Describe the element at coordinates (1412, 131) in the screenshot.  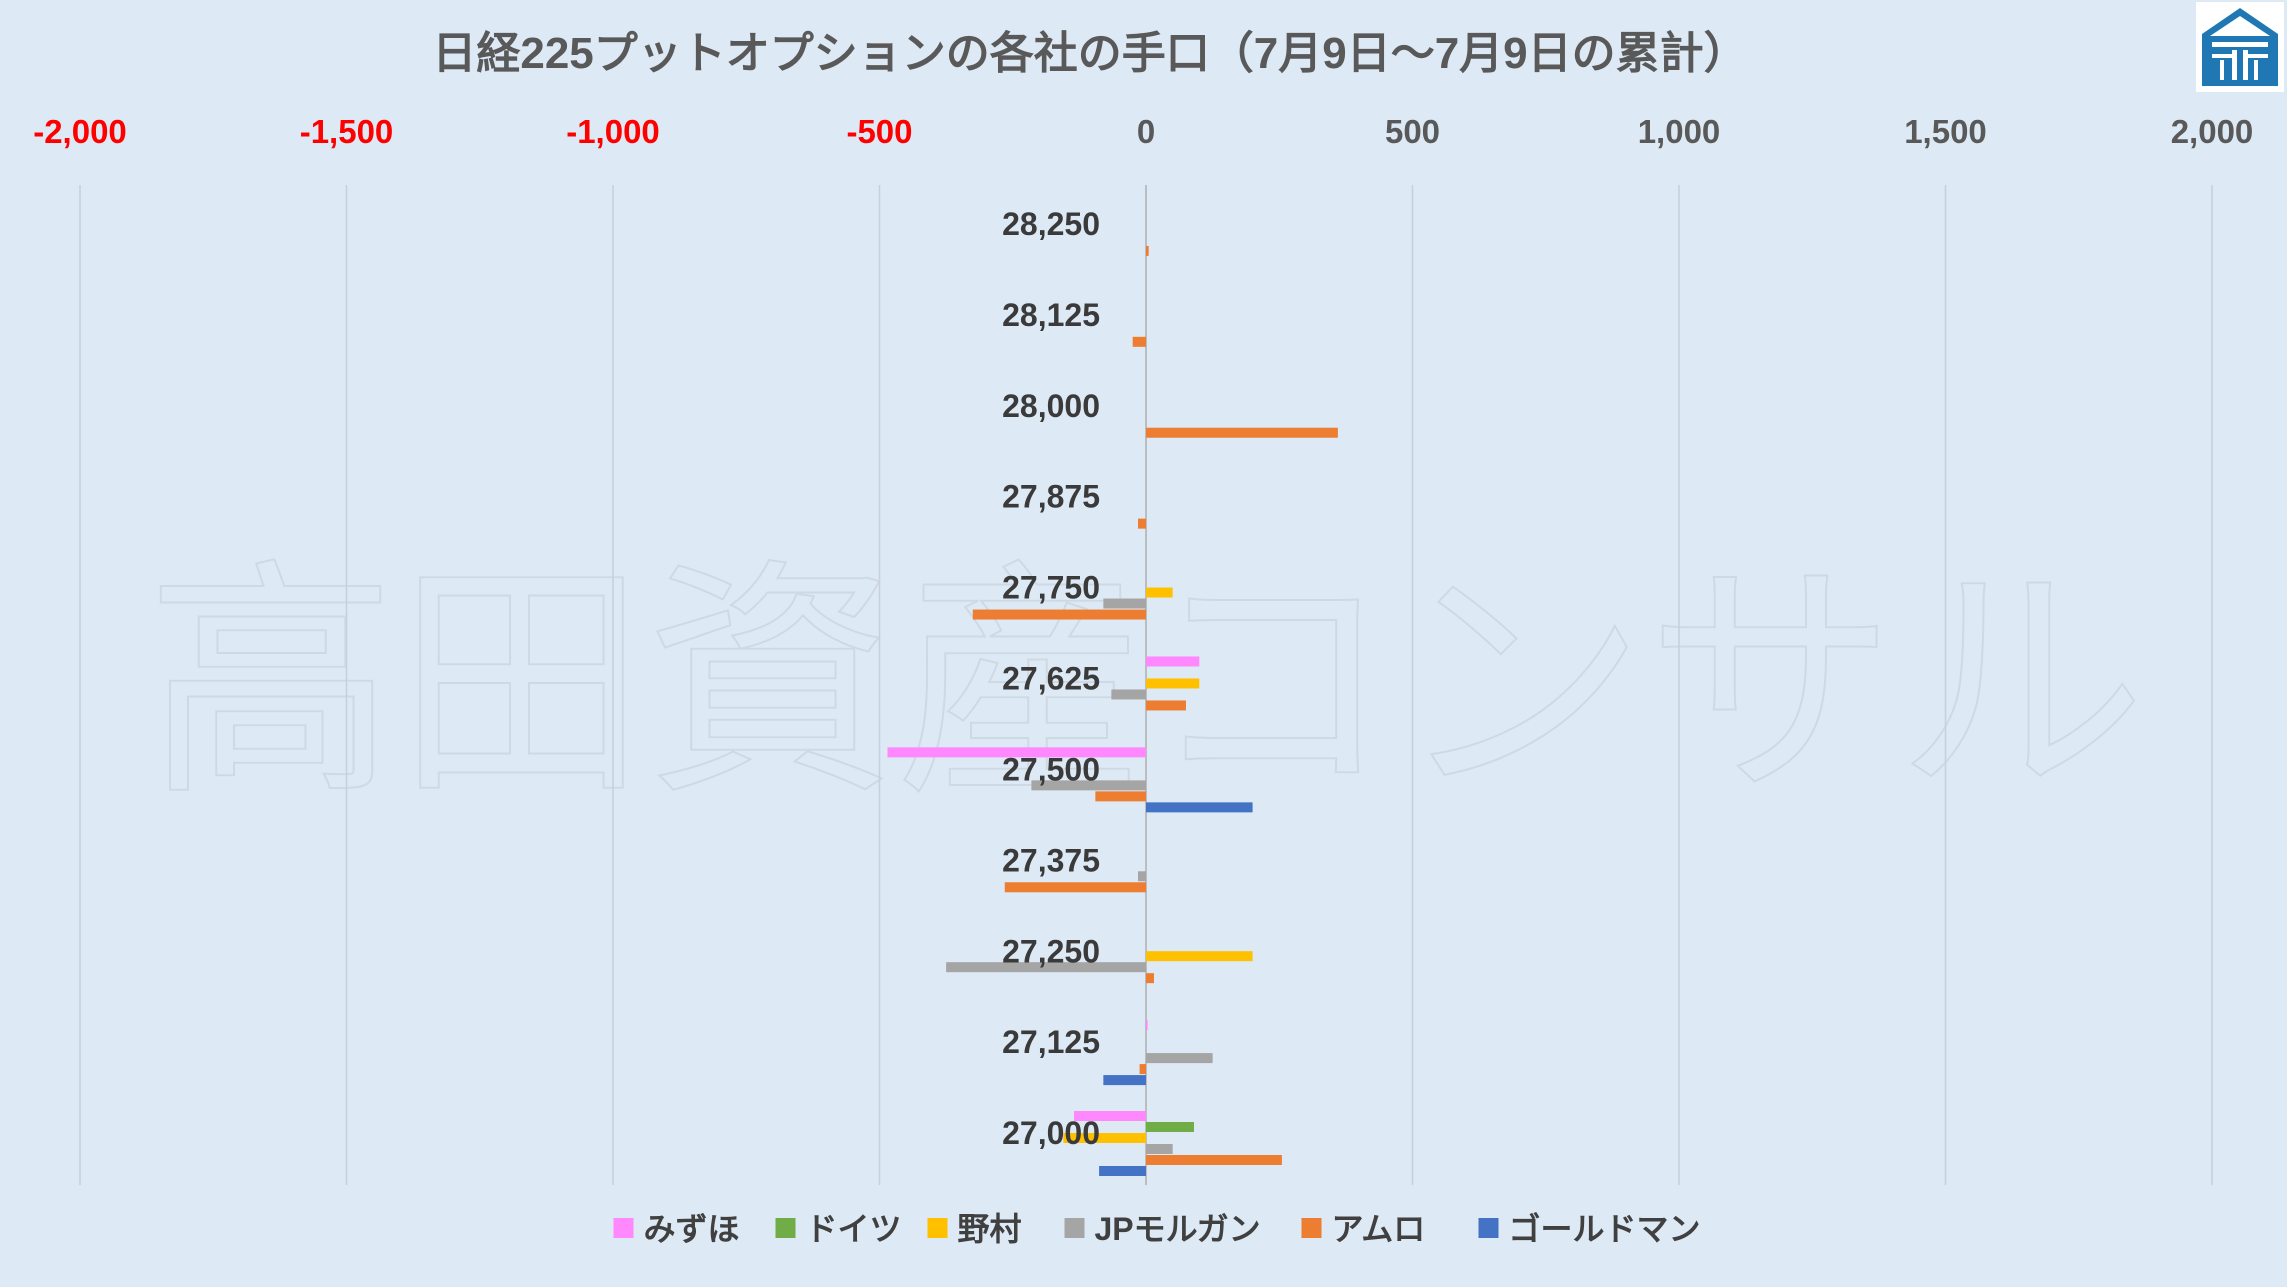
I see `x-tick-label: 500` at that location.